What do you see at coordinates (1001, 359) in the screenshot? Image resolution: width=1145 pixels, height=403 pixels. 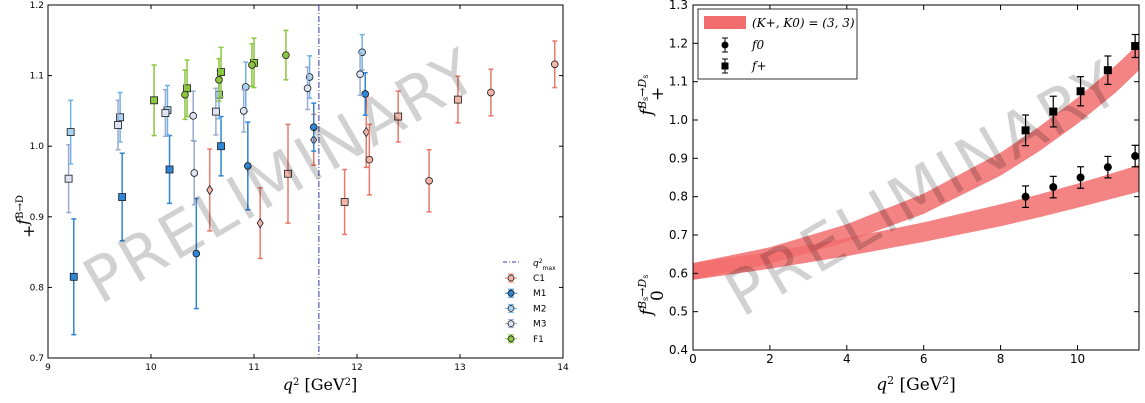 I see `right-x-tick-label: 8` at bounding box center [1001, 359].